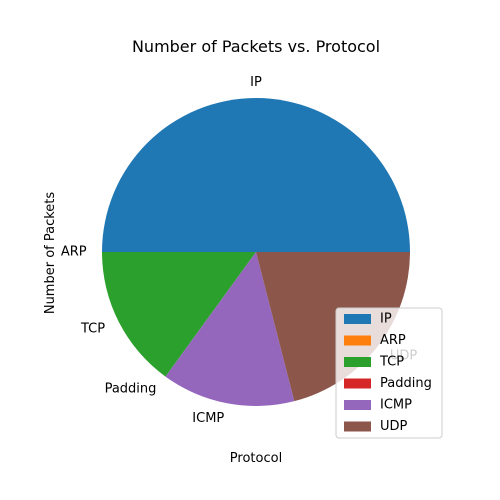 The height and width of the screenshot is (500, 500). Describe the element at coordinates (333, 327) in the screenshot. I see `pie-slice-udp` at that location.